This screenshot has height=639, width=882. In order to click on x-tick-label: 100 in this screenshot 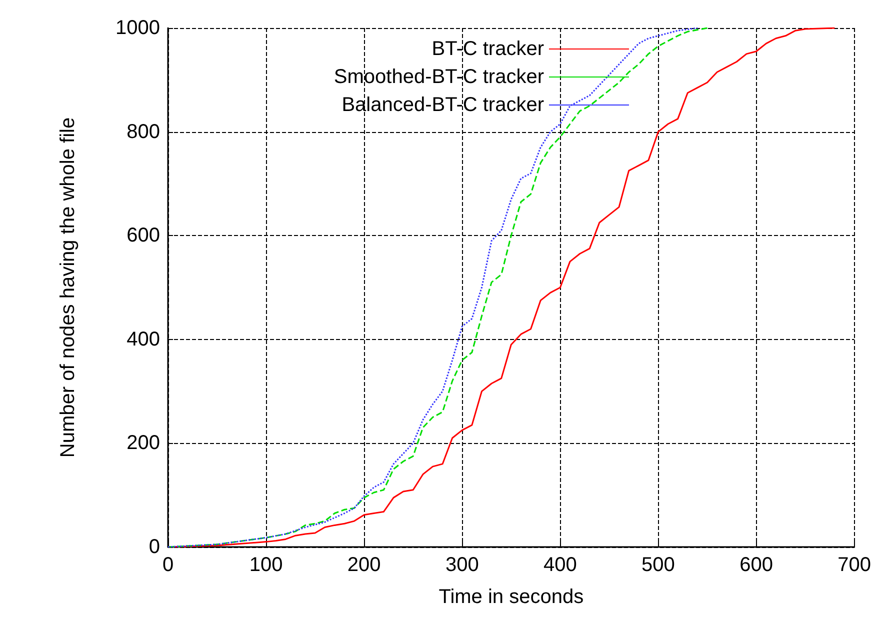, I will do `click(266, 565)`.